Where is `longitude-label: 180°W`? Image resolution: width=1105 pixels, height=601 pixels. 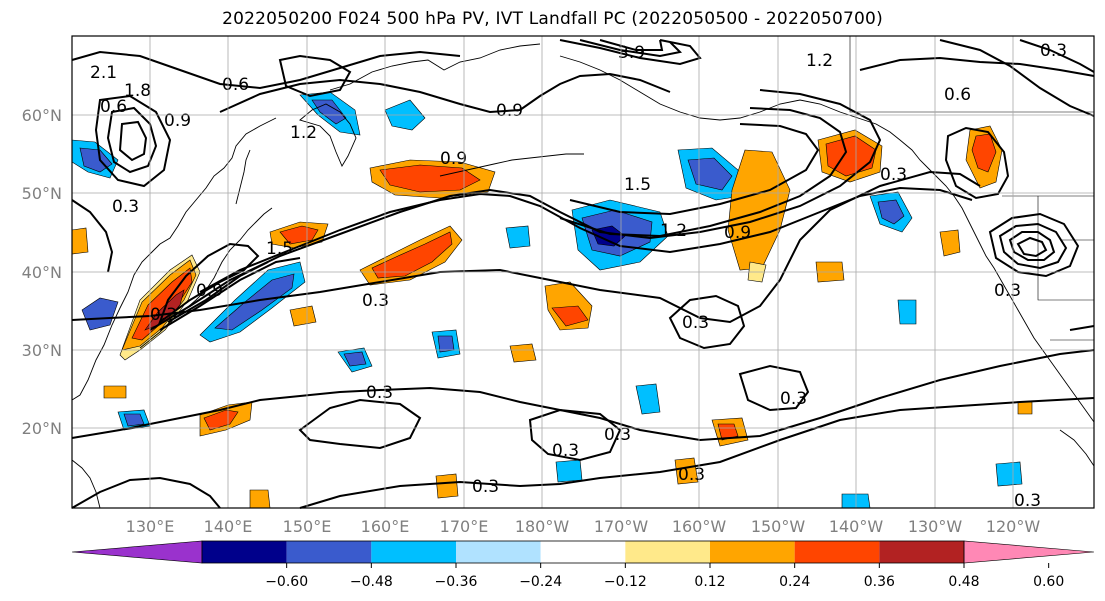
longitude-label: 180°W is located at coordinates (542, 526).